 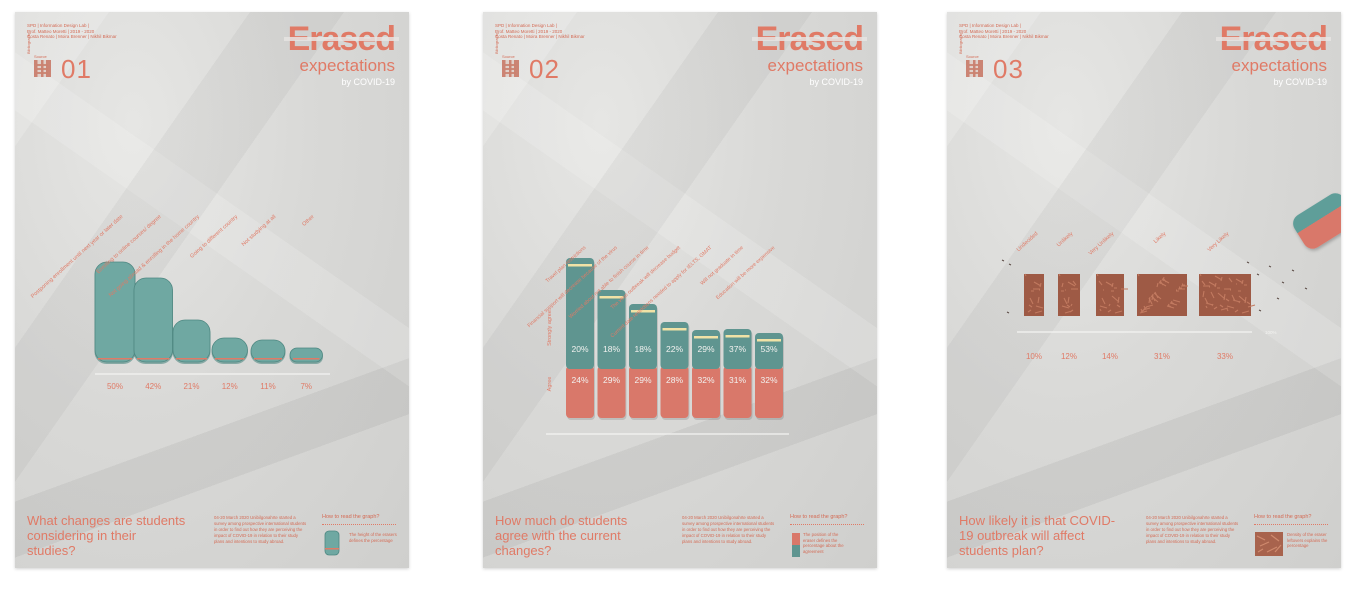 I want to click on series-label-agree: Agree, so click(x=550, y=384).